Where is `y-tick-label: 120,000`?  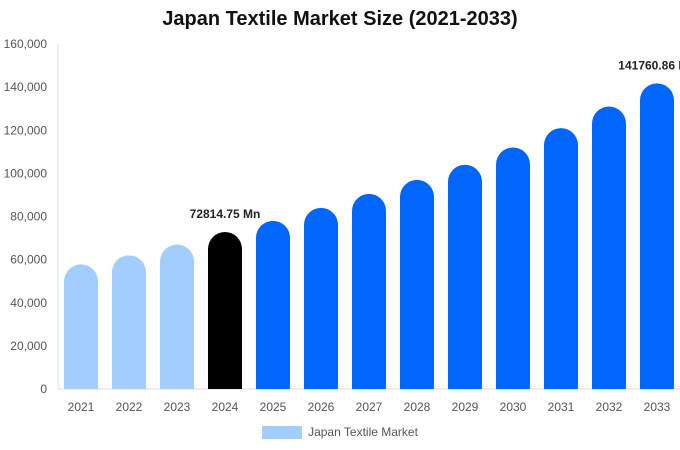 y-tick-label: 120,000 is located at coordinates (26, 130).